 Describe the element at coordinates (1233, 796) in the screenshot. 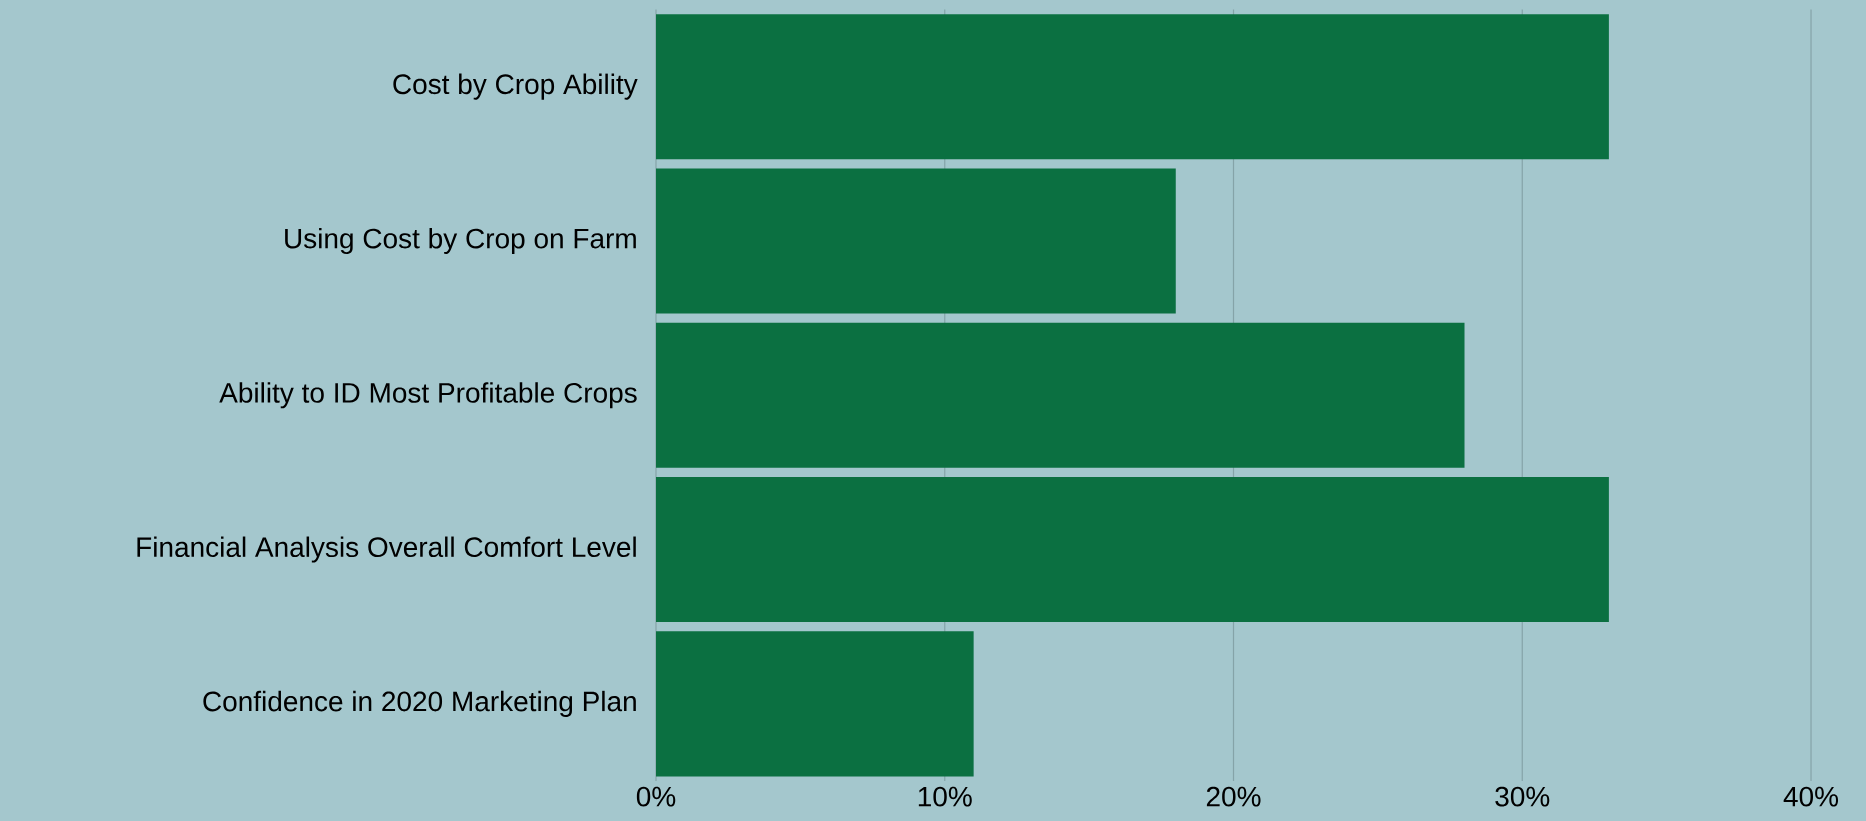

I see `x-tick-label: 20%` at that location.